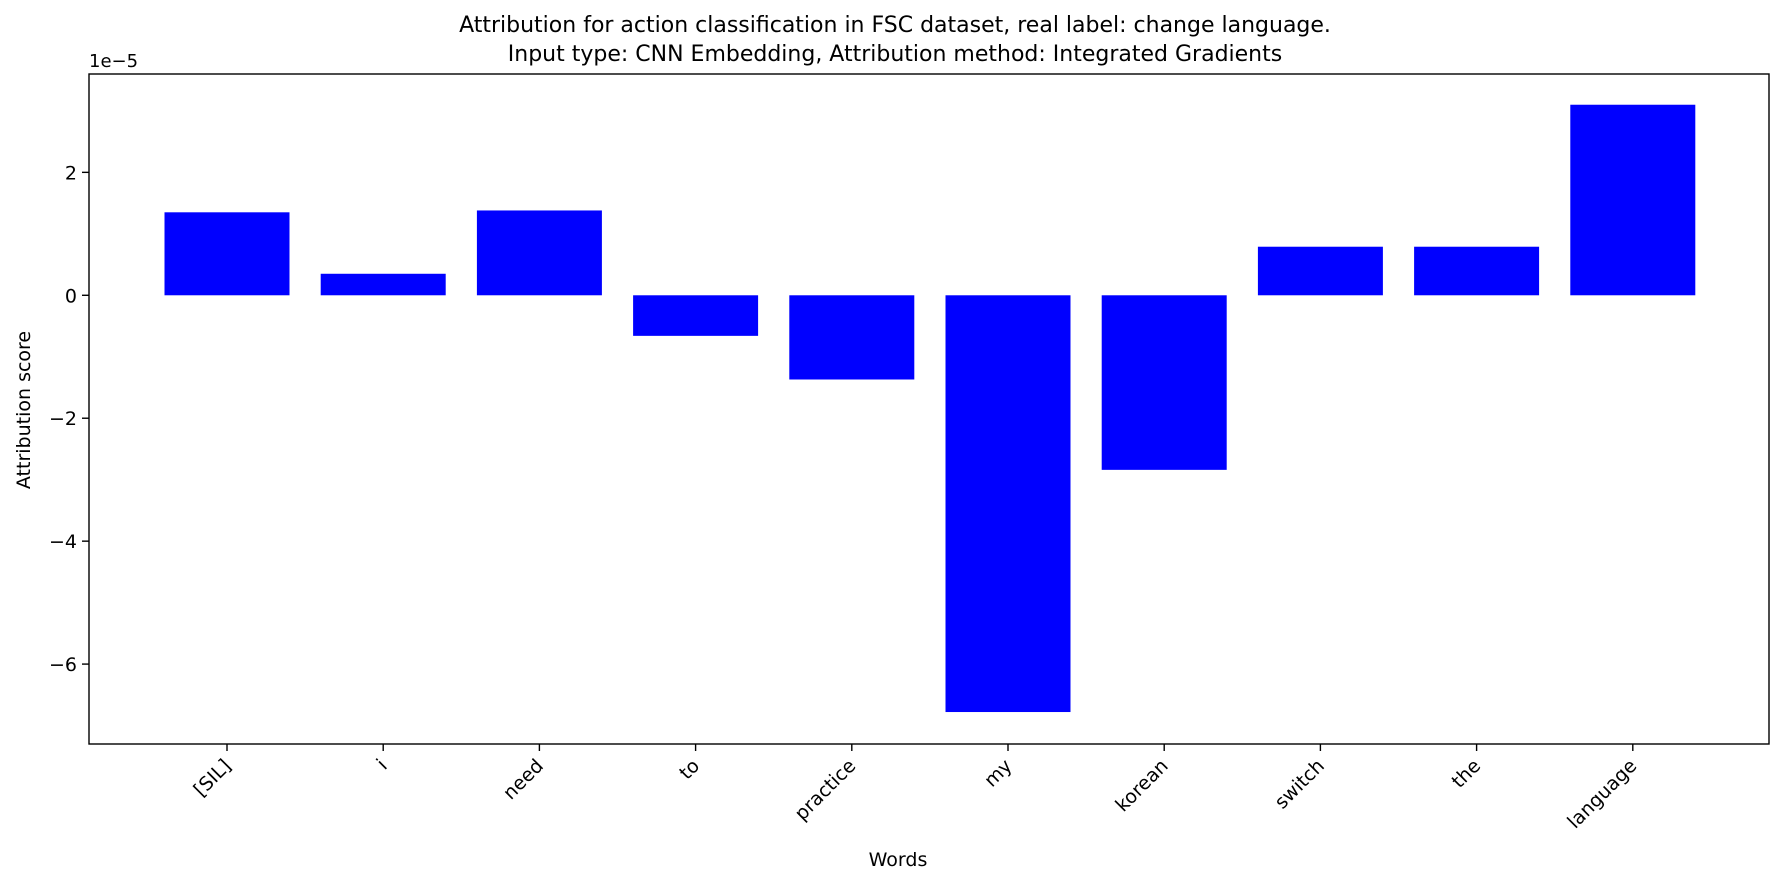 This screenshot has width=1785, height=884. I want to click on x-tick-label-6: korean, so click(1141, 785).